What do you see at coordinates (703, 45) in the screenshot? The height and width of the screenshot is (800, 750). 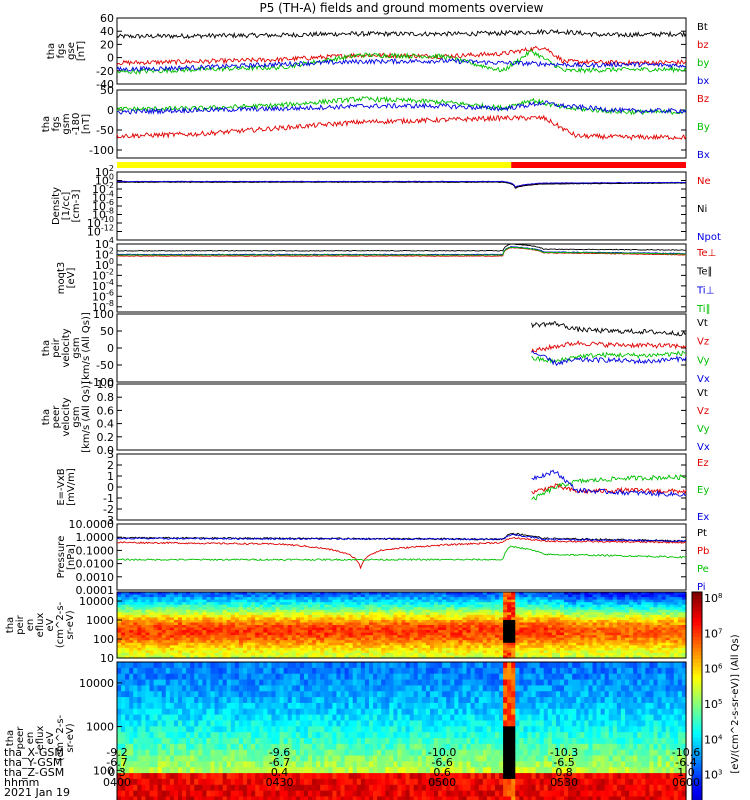 I see `legend-bz: bz` at bounding box center [703, 45].